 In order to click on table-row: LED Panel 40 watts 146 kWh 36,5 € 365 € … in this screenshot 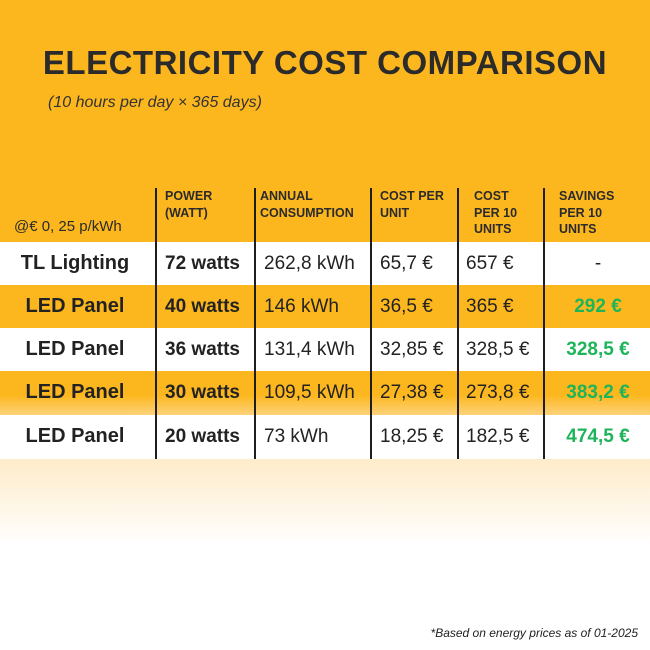, I will do `click(325, 306)`.